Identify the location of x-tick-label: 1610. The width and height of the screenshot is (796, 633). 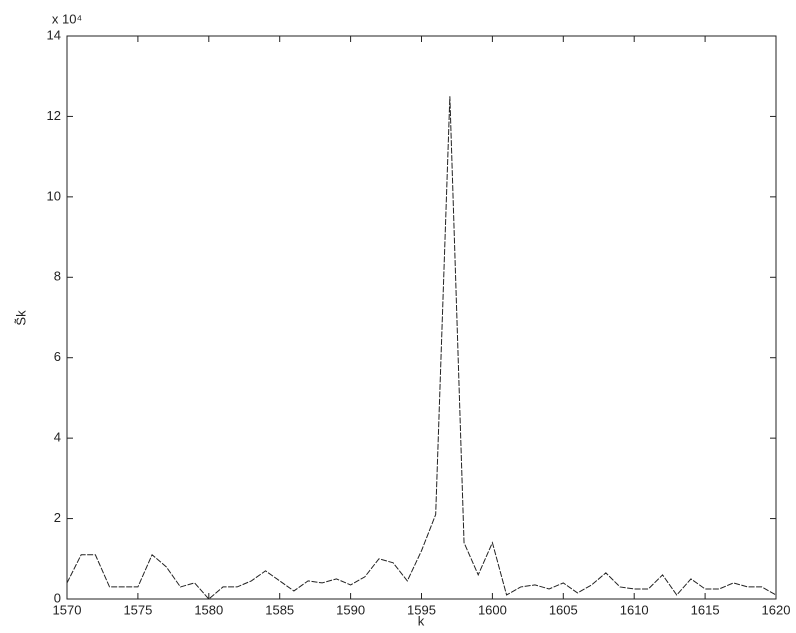
(634, 609).